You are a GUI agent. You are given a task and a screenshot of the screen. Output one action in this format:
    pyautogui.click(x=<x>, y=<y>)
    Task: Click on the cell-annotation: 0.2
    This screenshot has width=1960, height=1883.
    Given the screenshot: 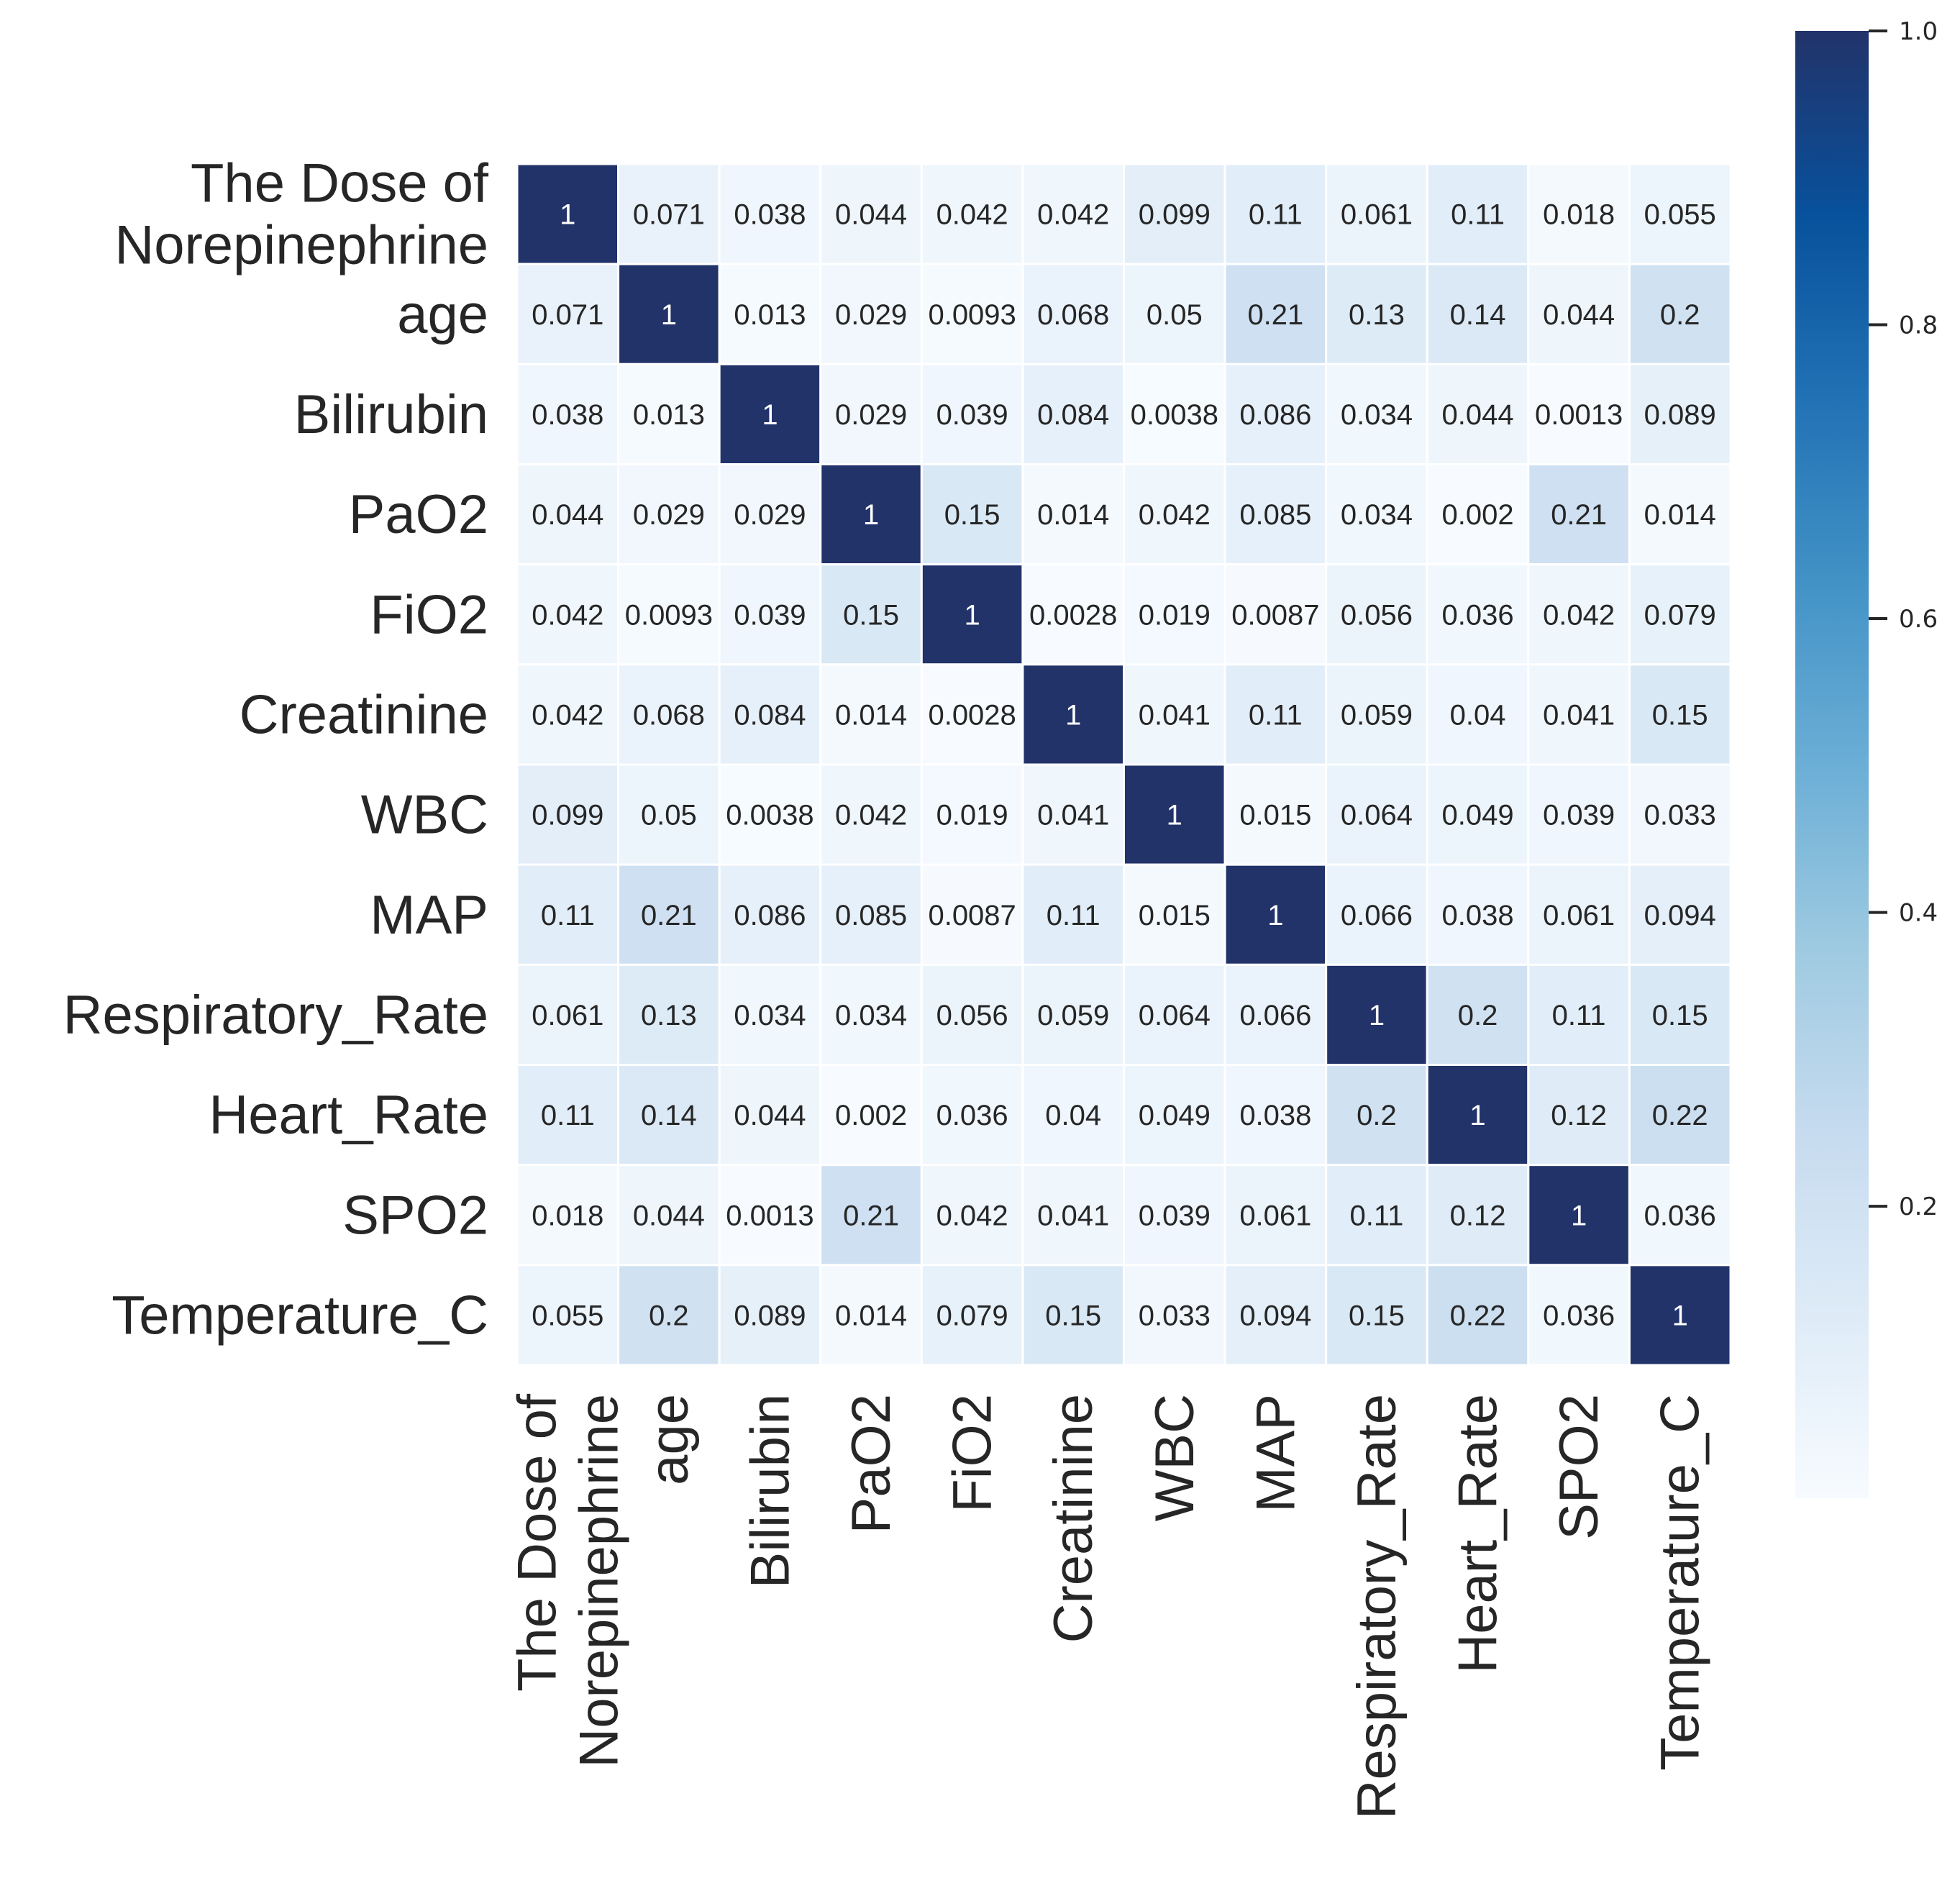 What is the action you would take?
    pyautogui.click(x=669, y=1315)
    